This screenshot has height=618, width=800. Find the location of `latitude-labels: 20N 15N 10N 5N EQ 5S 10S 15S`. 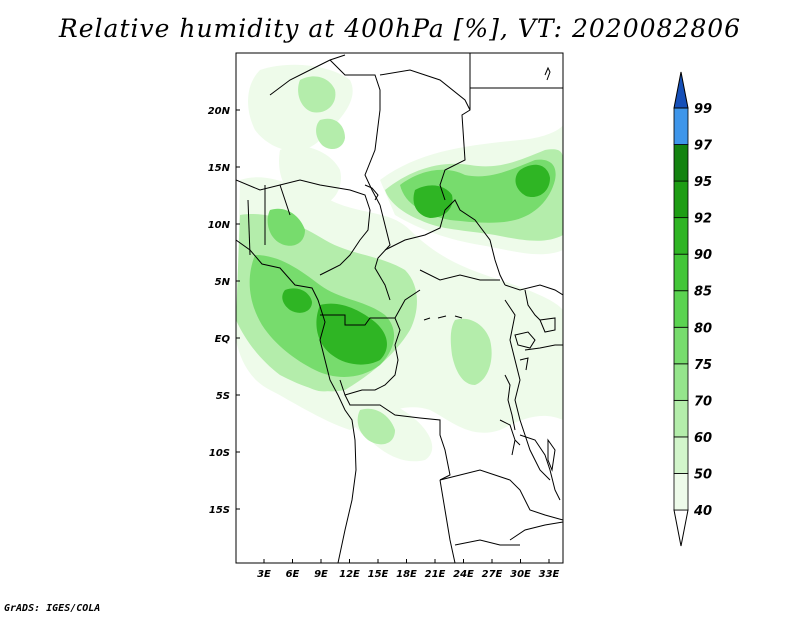

latitude-labels: 20N 15N 10N 5N EQ 5S 10S 15S is located at coordinates (224, 311).